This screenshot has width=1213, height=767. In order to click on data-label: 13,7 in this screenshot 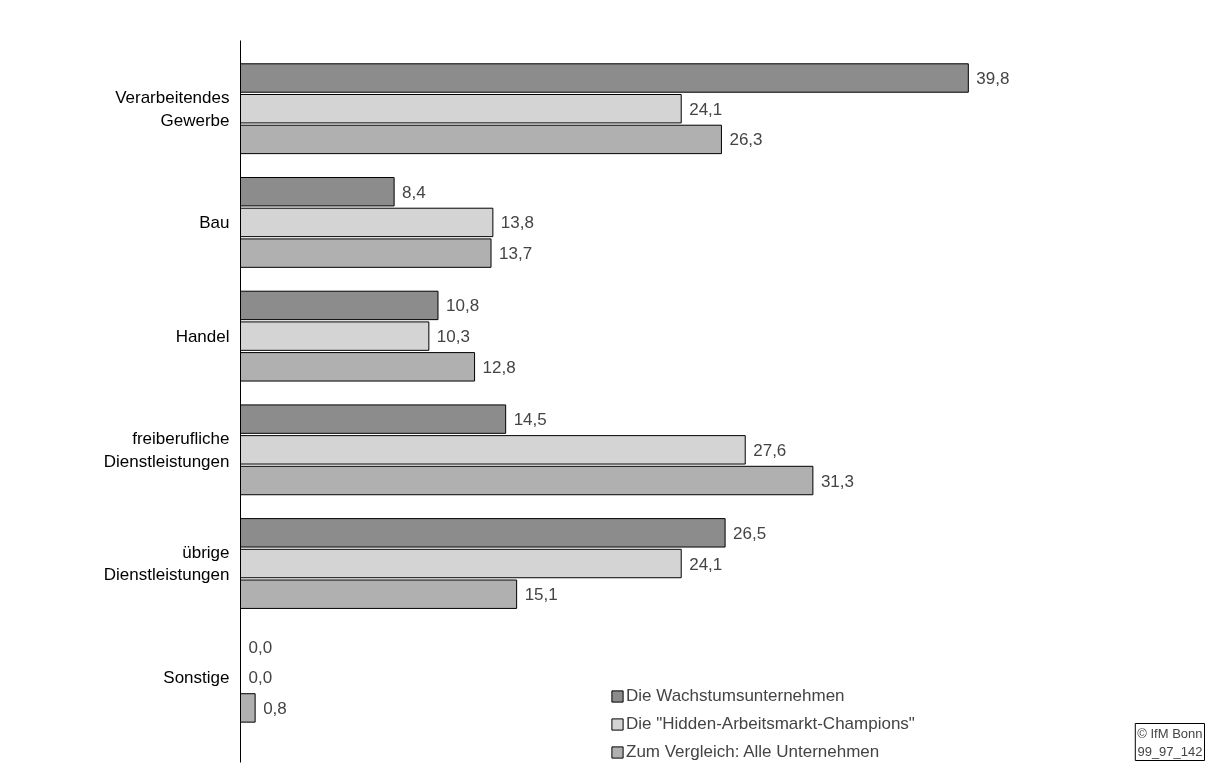, I will do `click(516, 254)`.